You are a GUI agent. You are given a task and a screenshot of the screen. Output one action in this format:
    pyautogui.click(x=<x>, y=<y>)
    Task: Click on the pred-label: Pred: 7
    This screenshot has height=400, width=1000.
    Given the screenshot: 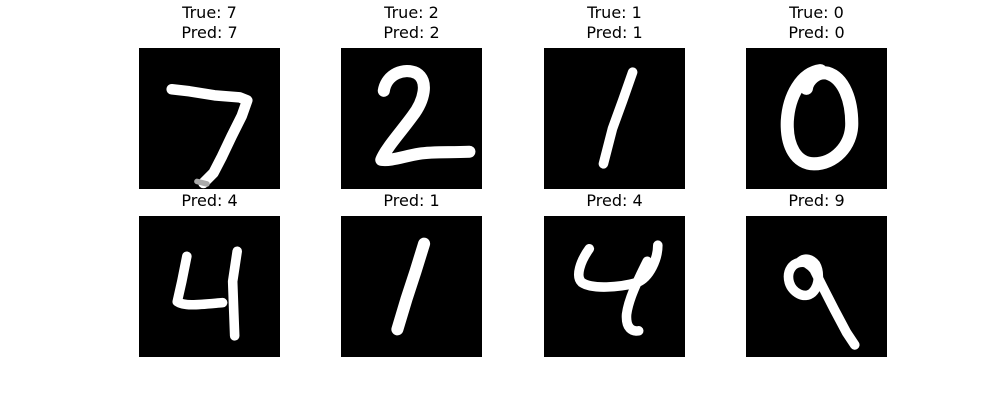 What is the action you would take?
    pyautogui.click(x=209, y=32)
    